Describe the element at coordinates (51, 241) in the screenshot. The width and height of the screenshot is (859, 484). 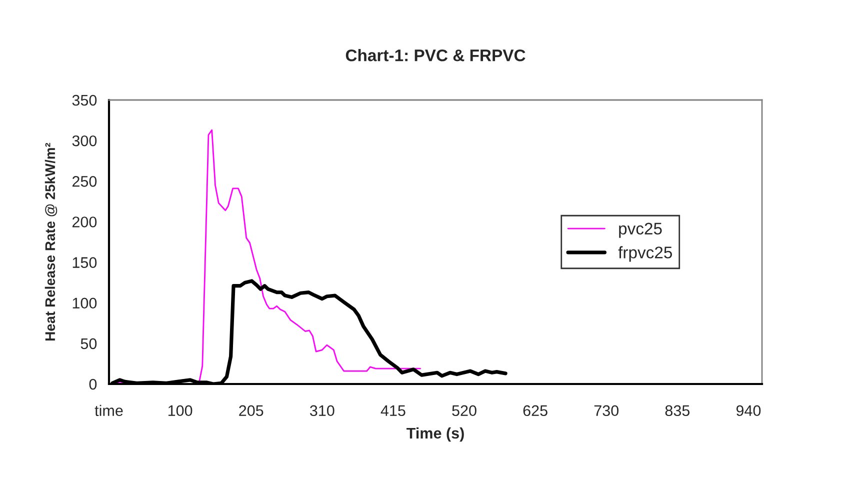
I see `y-axis-title: Heat Release Rate @ 25kW/m²` at that location.